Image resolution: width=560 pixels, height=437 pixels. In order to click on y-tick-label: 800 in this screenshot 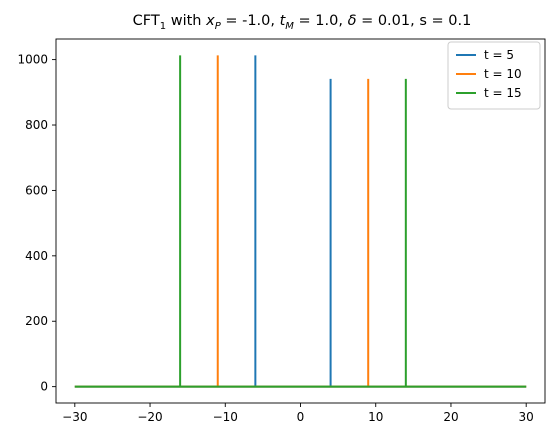, I will do `click(36, 125)`.